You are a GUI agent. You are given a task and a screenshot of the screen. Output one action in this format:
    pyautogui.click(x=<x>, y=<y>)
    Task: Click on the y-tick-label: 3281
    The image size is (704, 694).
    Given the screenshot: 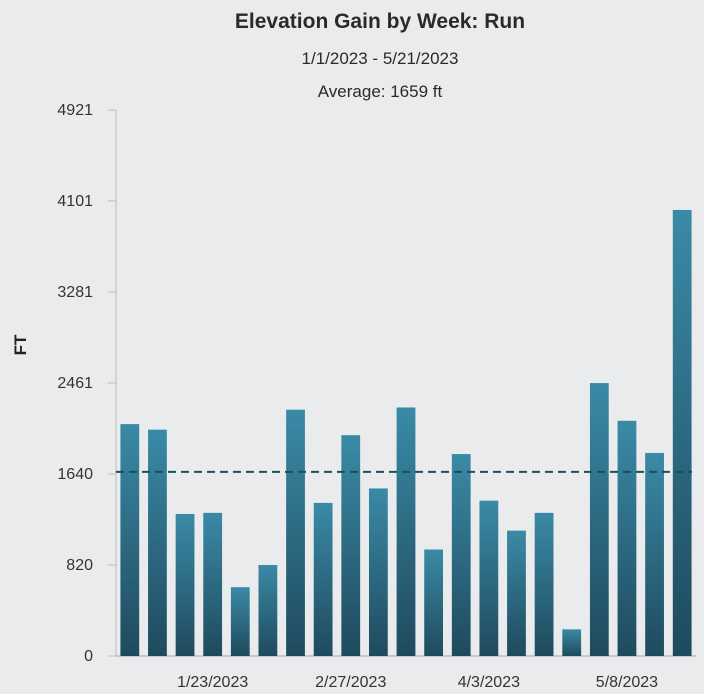 What is the action you would take?
    pyautogui.click(x=75, y=292)
    